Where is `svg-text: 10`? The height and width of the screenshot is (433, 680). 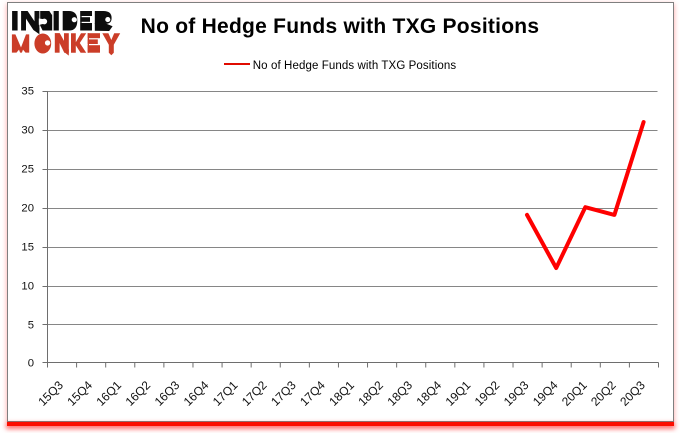 svg-text: 10 is located at coordinates (27, 287).